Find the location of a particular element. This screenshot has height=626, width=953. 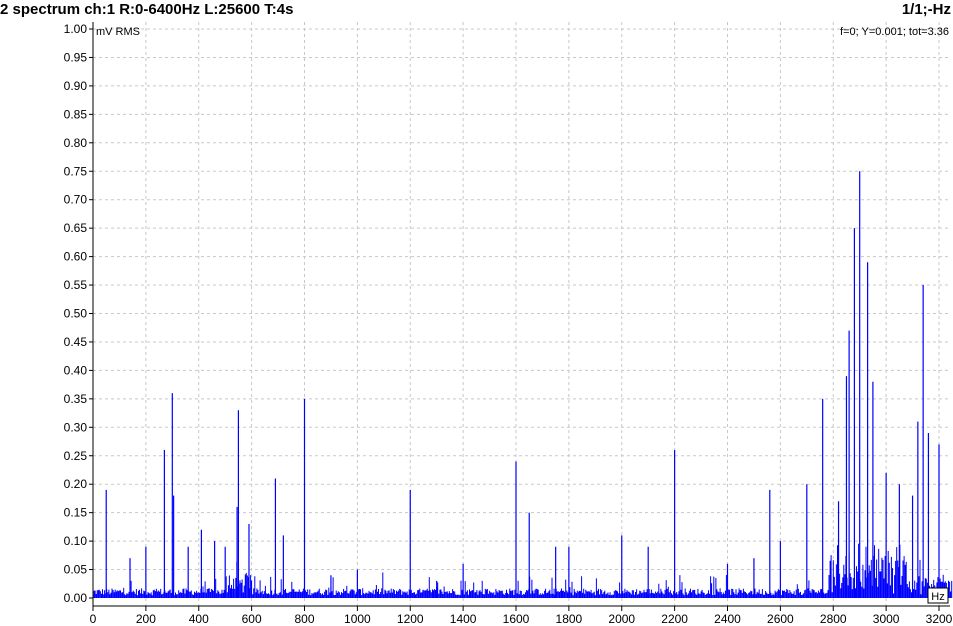

y-tick-label: 0.95 is located at coordinates (76, 57).